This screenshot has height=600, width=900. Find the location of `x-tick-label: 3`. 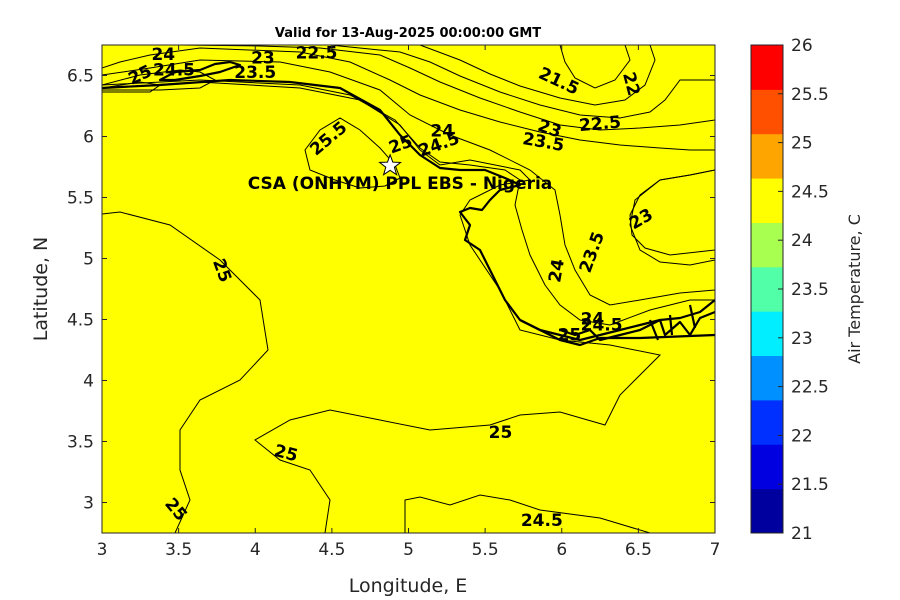

x-tick-label: 3 is located at coordinates (102, 550).